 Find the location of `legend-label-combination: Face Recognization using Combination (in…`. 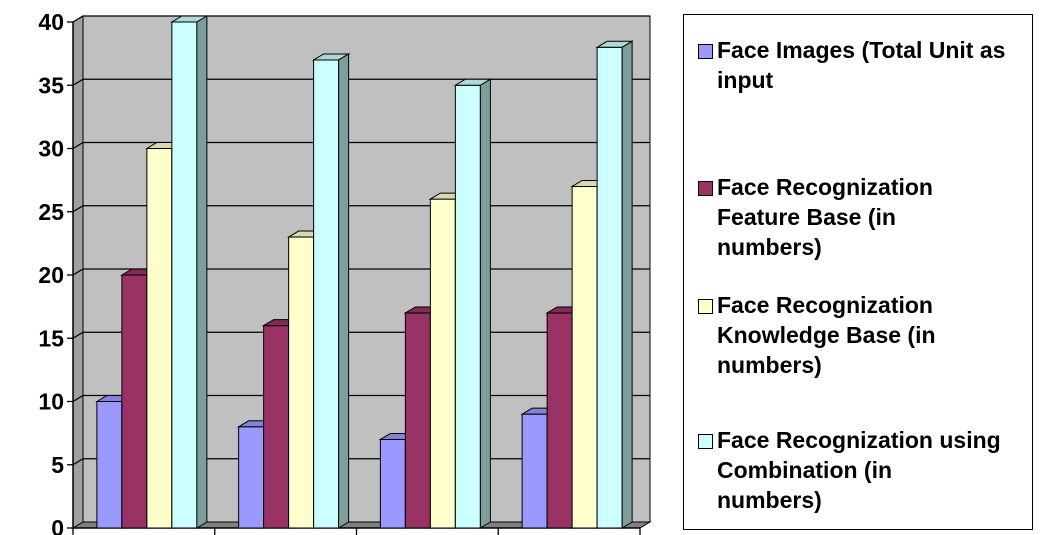

legend-label-combination: Face Recognization using Combination (in… is located at coordinates (859, 470).